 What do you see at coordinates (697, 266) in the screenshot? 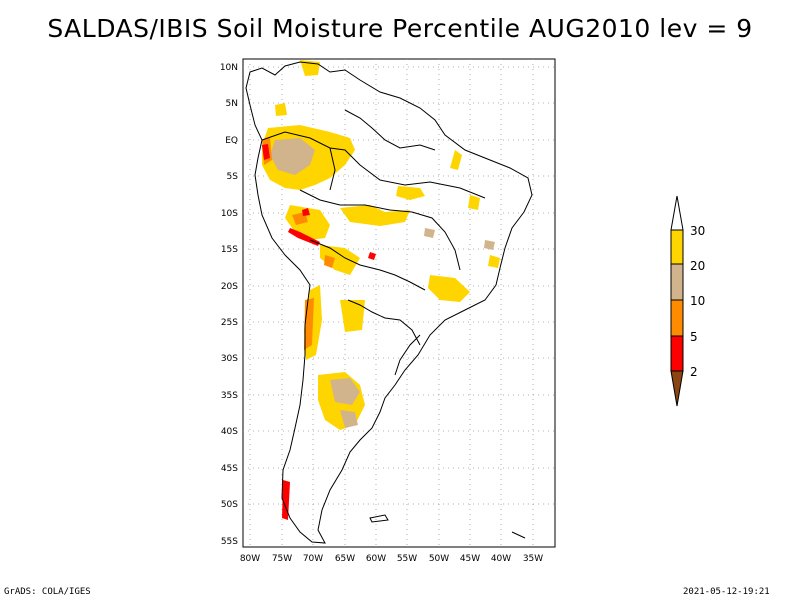
I see `colorbar-label: 20` at bounding box center [697, 266].